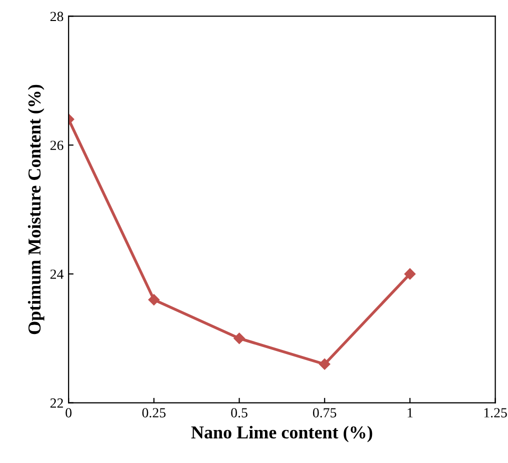  What do you see at coordinates (154, 413) in the screenshot?
I see `x-tick-label: 0.25` at bounding box center [154, 413].